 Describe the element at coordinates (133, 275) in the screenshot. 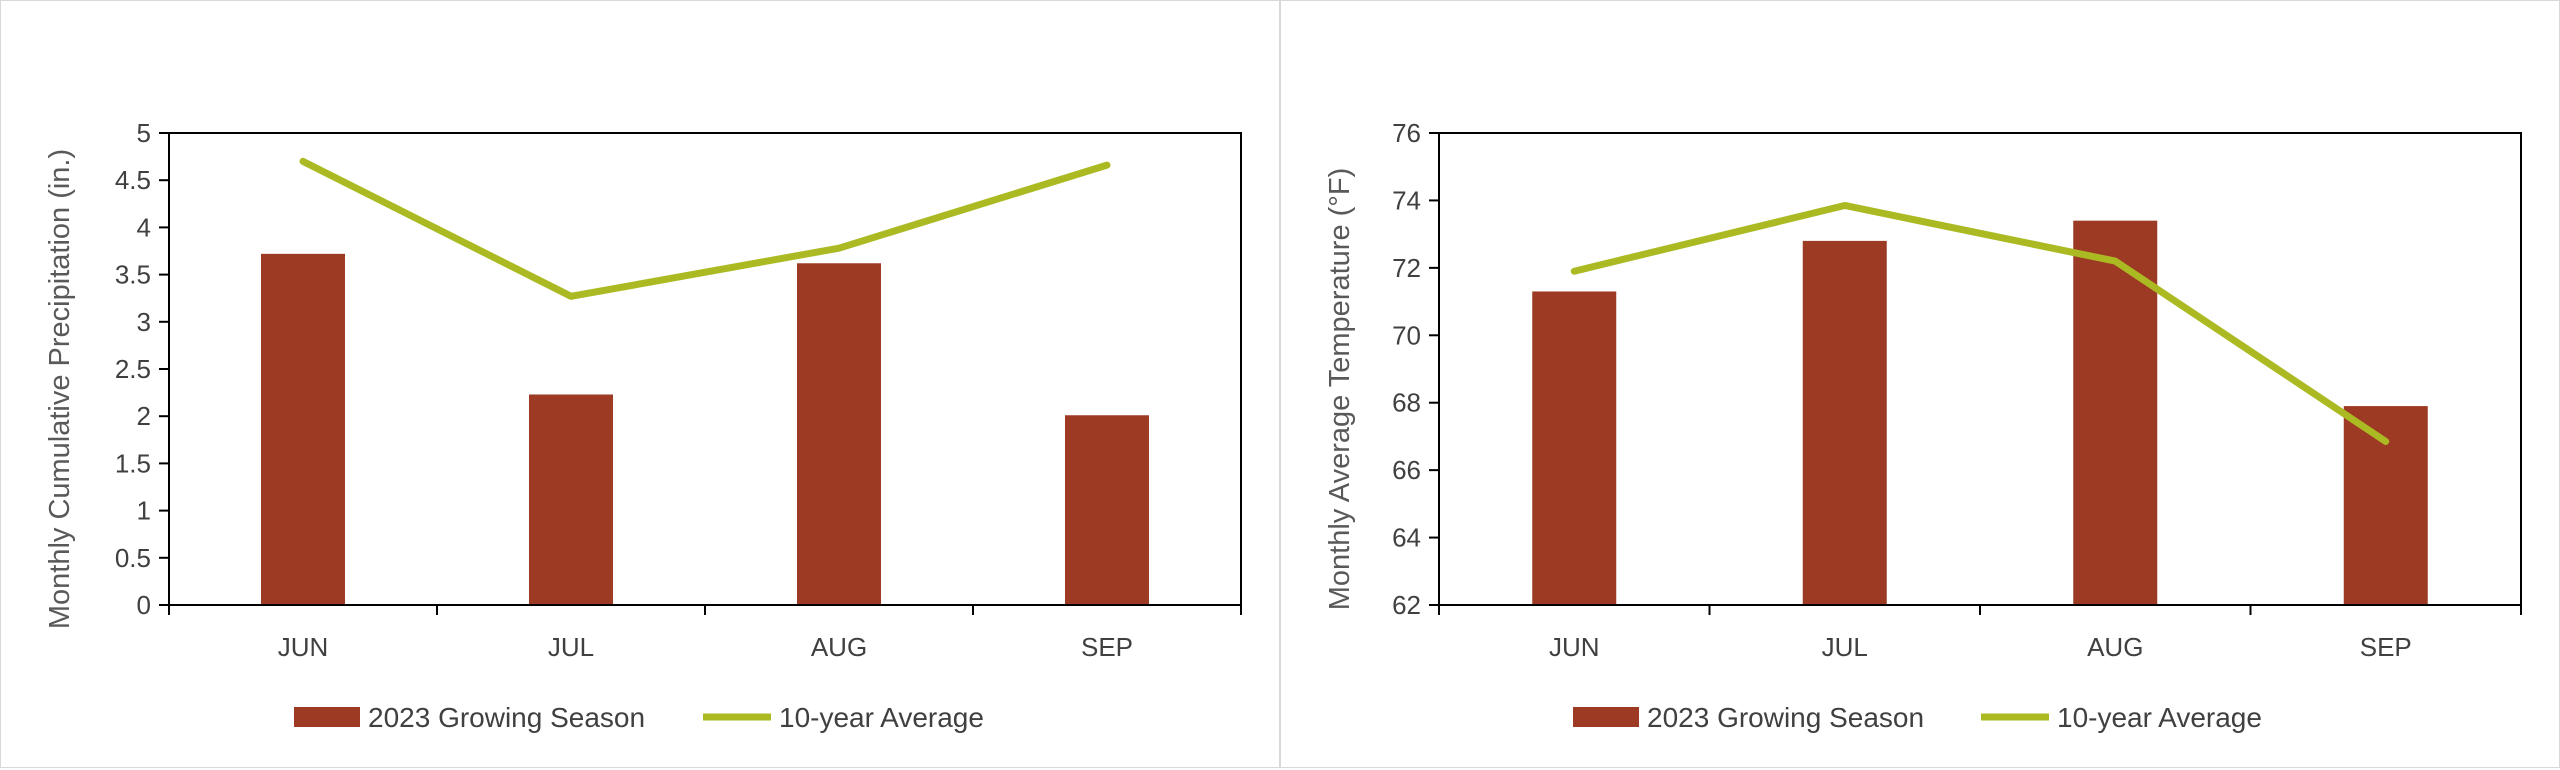

I see `y-tick-label: 3.5` at that location.